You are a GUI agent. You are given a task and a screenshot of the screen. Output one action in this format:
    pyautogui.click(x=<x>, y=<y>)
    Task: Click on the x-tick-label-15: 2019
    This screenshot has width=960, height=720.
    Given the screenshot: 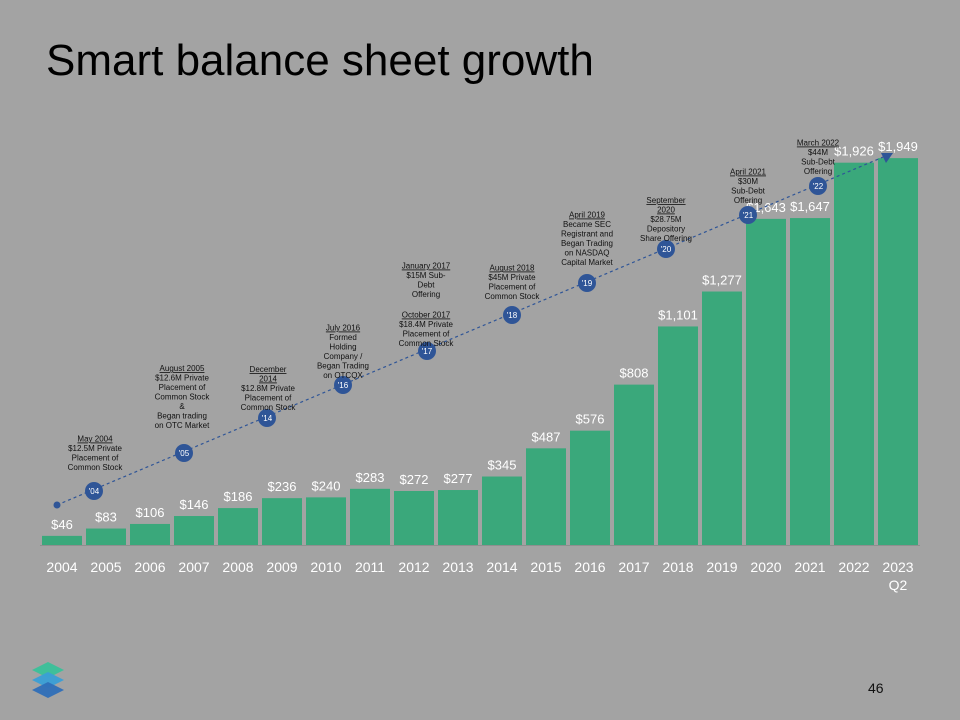 What is the action you would take?
    pyautogui.click(x=721, y=567)
    